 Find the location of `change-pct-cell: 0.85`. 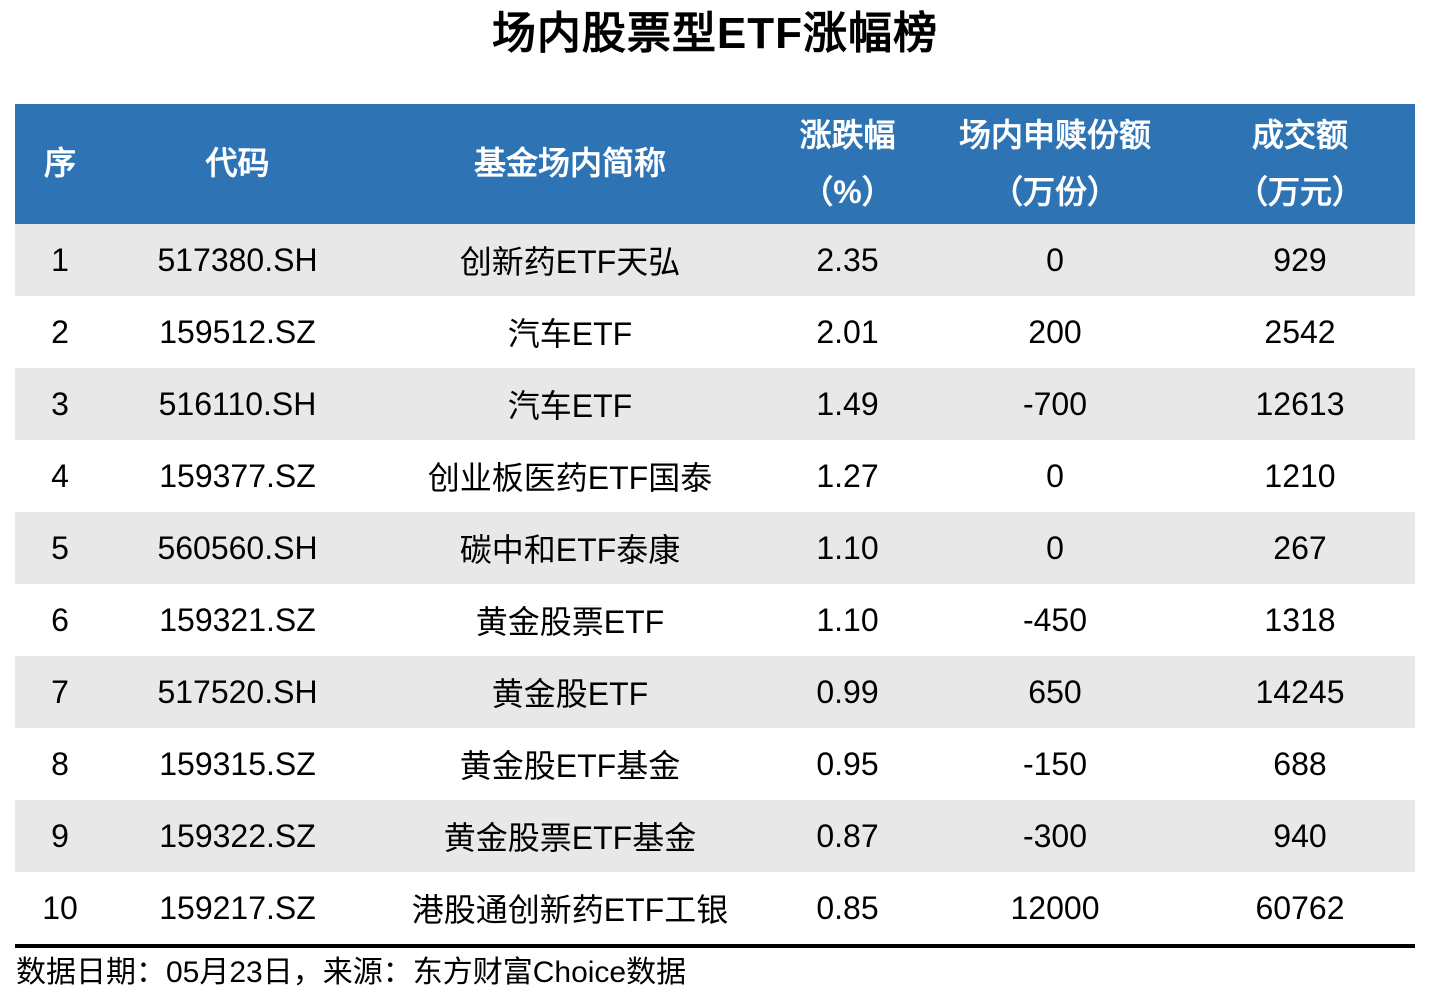

change-pct-cell: 0.85 is located at coordinates (847, 907).